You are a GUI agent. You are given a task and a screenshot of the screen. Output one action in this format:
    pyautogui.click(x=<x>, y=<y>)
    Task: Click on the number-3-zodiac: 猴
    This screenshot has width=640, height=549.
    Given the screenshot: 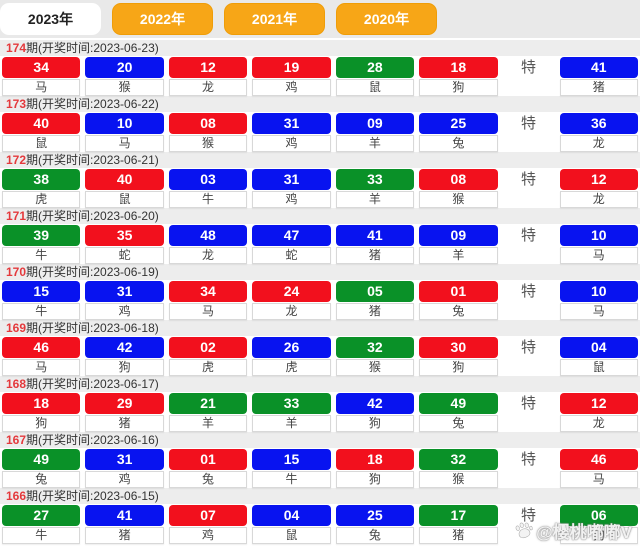 What is the action you would take?
    pyautogui.click(x=208, y=143)
    